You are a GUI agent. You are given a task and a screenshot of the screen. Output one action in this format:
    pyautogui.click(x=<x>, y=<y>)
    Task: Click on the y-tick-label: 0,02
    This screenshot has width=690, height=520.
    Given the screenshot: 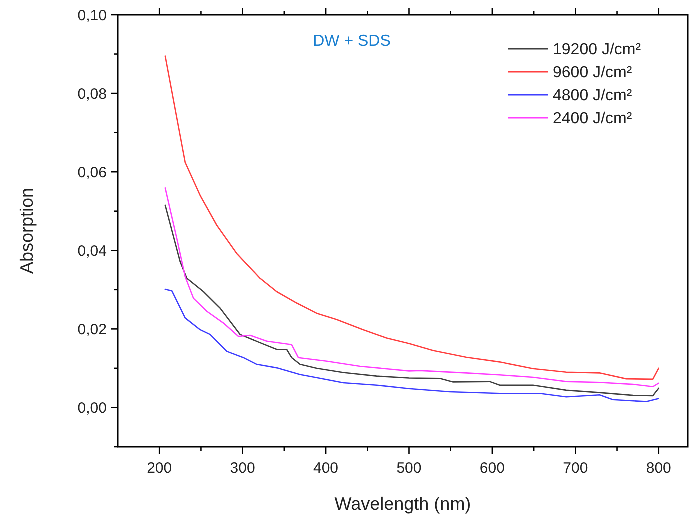 What is the action you would take?
    pyautogui.click(x=92, y=329)
    